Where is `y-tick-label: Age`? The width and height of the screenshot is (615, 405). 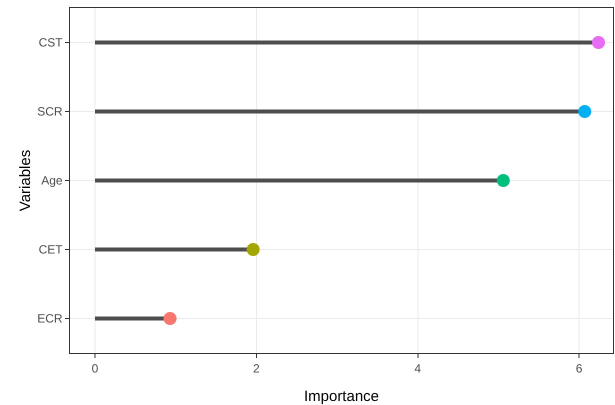
y-tick-label: Age is located at coordinates (52, 181).